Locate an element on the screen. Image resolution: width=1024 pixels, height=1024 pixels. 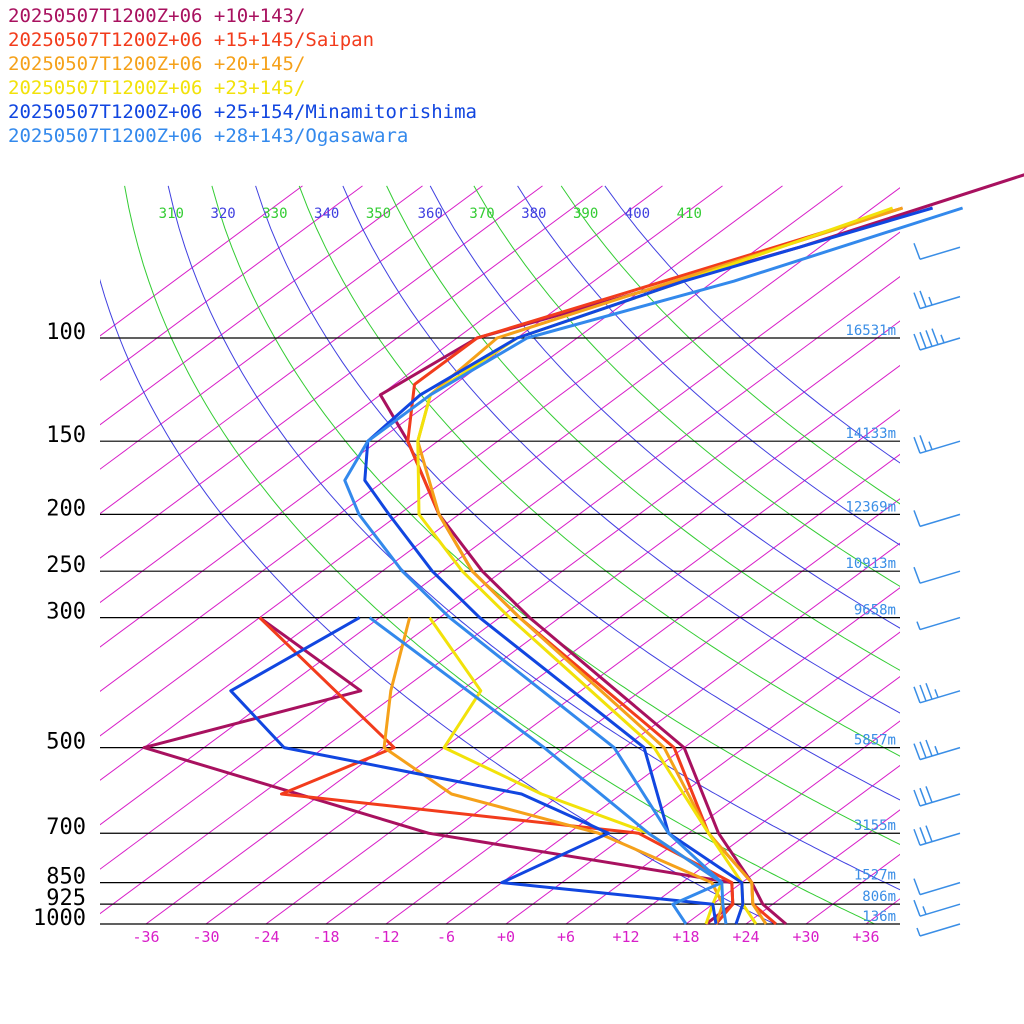
temperature-tick-label: -18 is located at coordinates (325, 937).